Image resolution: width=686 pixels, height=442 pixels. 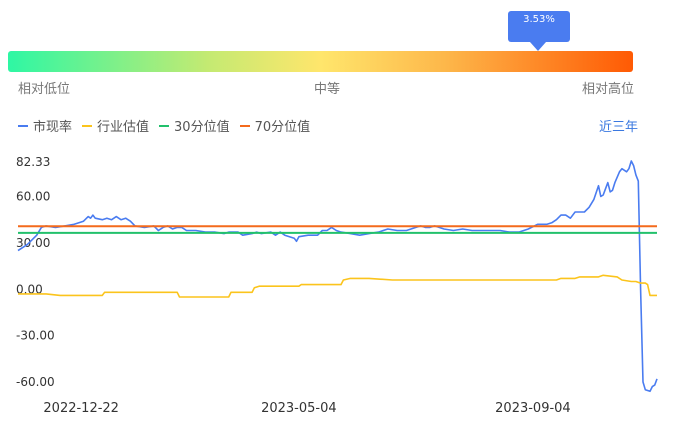 What do you see at coordinates (29, 289) in the screenshot?
I see `y-tick-label: 0.00` at bounding box center [29, 289].